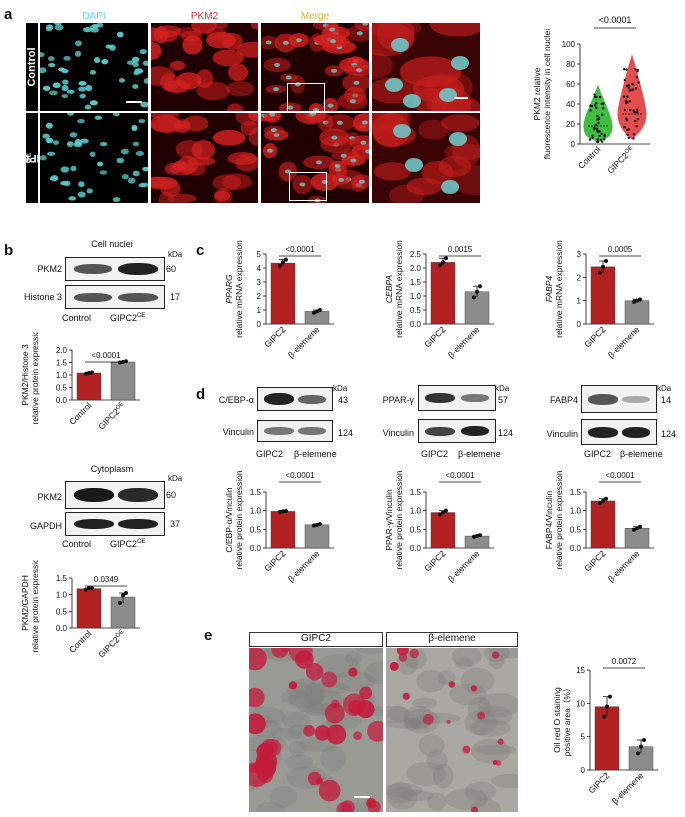 The width and height of the screenshot is (685, 817). Describe the element at coordinates (175, 524) in the screenshot. I see `kda-value: 37` at that location.